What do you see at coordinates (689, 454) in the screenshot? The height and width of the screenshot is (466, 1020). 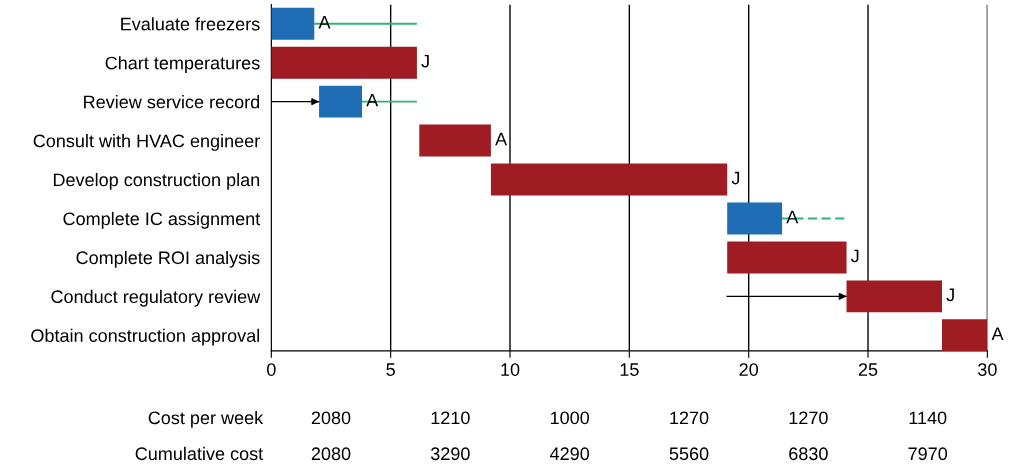 I see `text: 5560` at bounding box center [689, 454].